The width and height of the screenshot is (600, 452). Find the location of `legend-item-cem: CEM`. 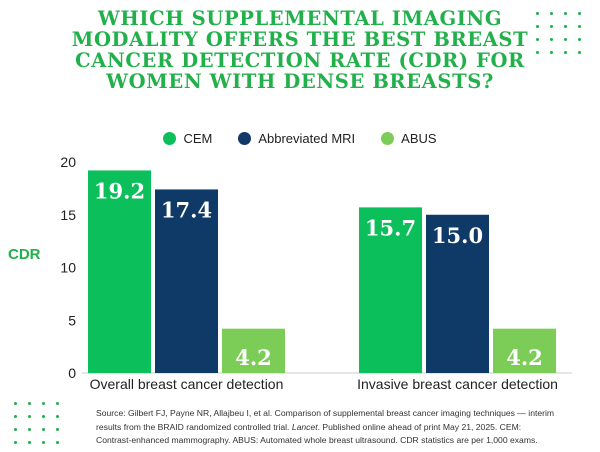

legend-item-cem: CEM is located at coordinates (187, 138).